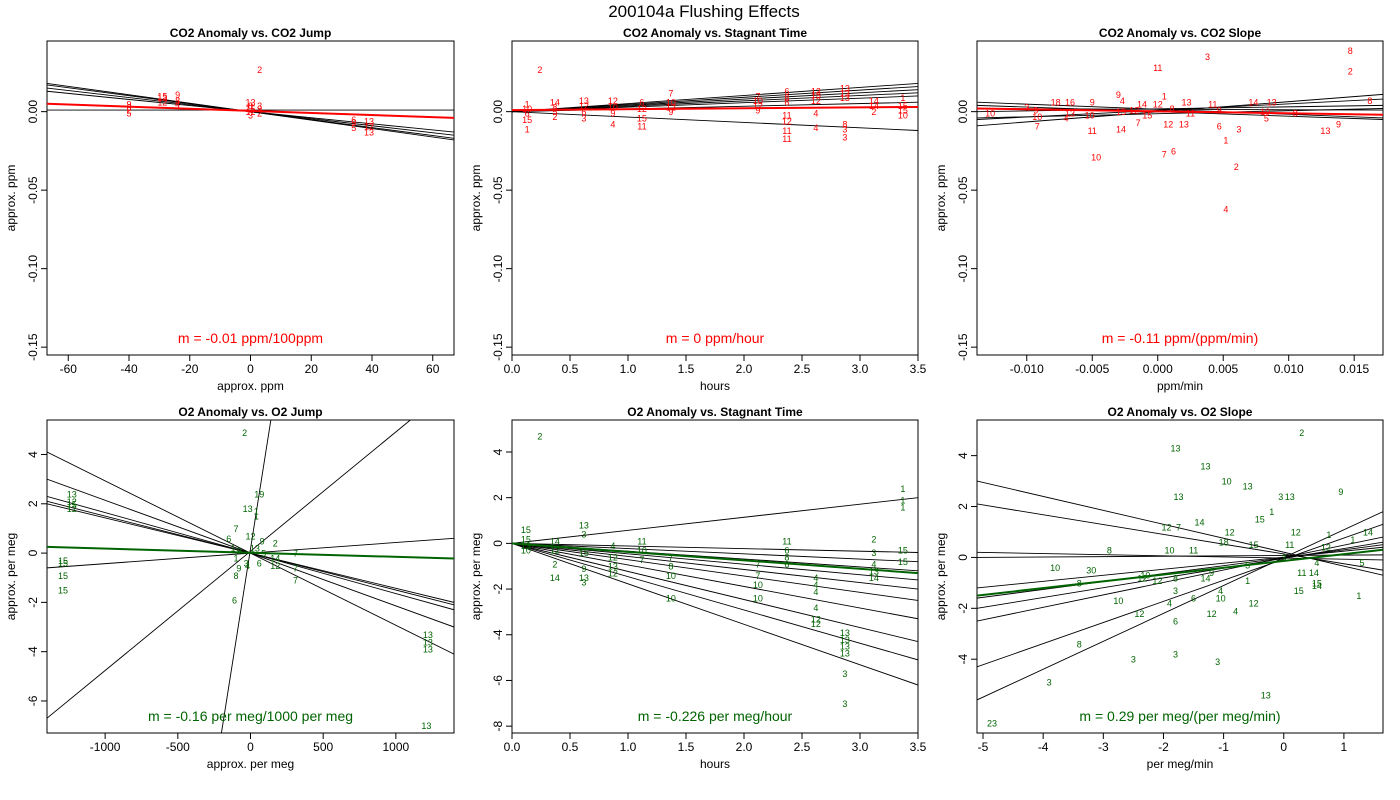  Describe the element at coordinates (860, 747) in the screenshot. I see `x-tick-label: 3.0` at that location.